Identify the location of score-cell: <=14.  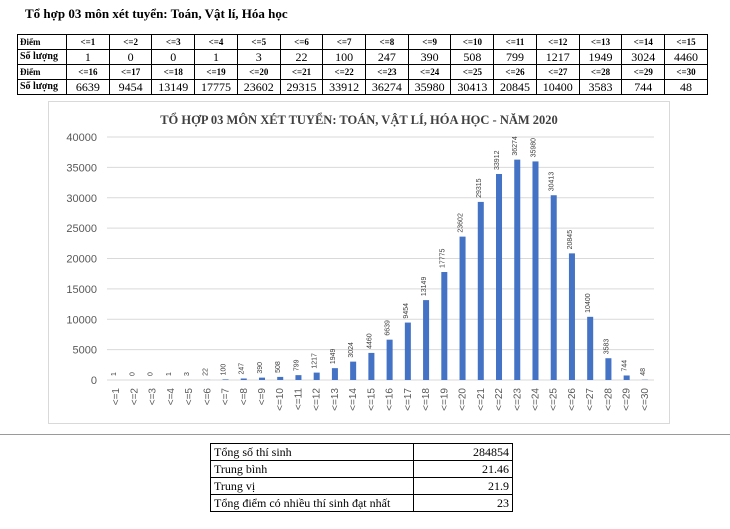
(643, 42).